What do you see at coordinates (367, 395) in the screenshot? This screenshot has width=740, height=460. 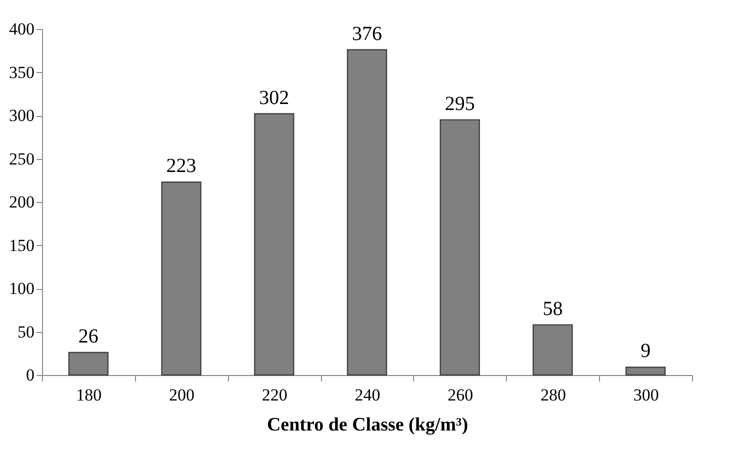 I see `x-tick-label: 240` at bounding box center [367, 395].